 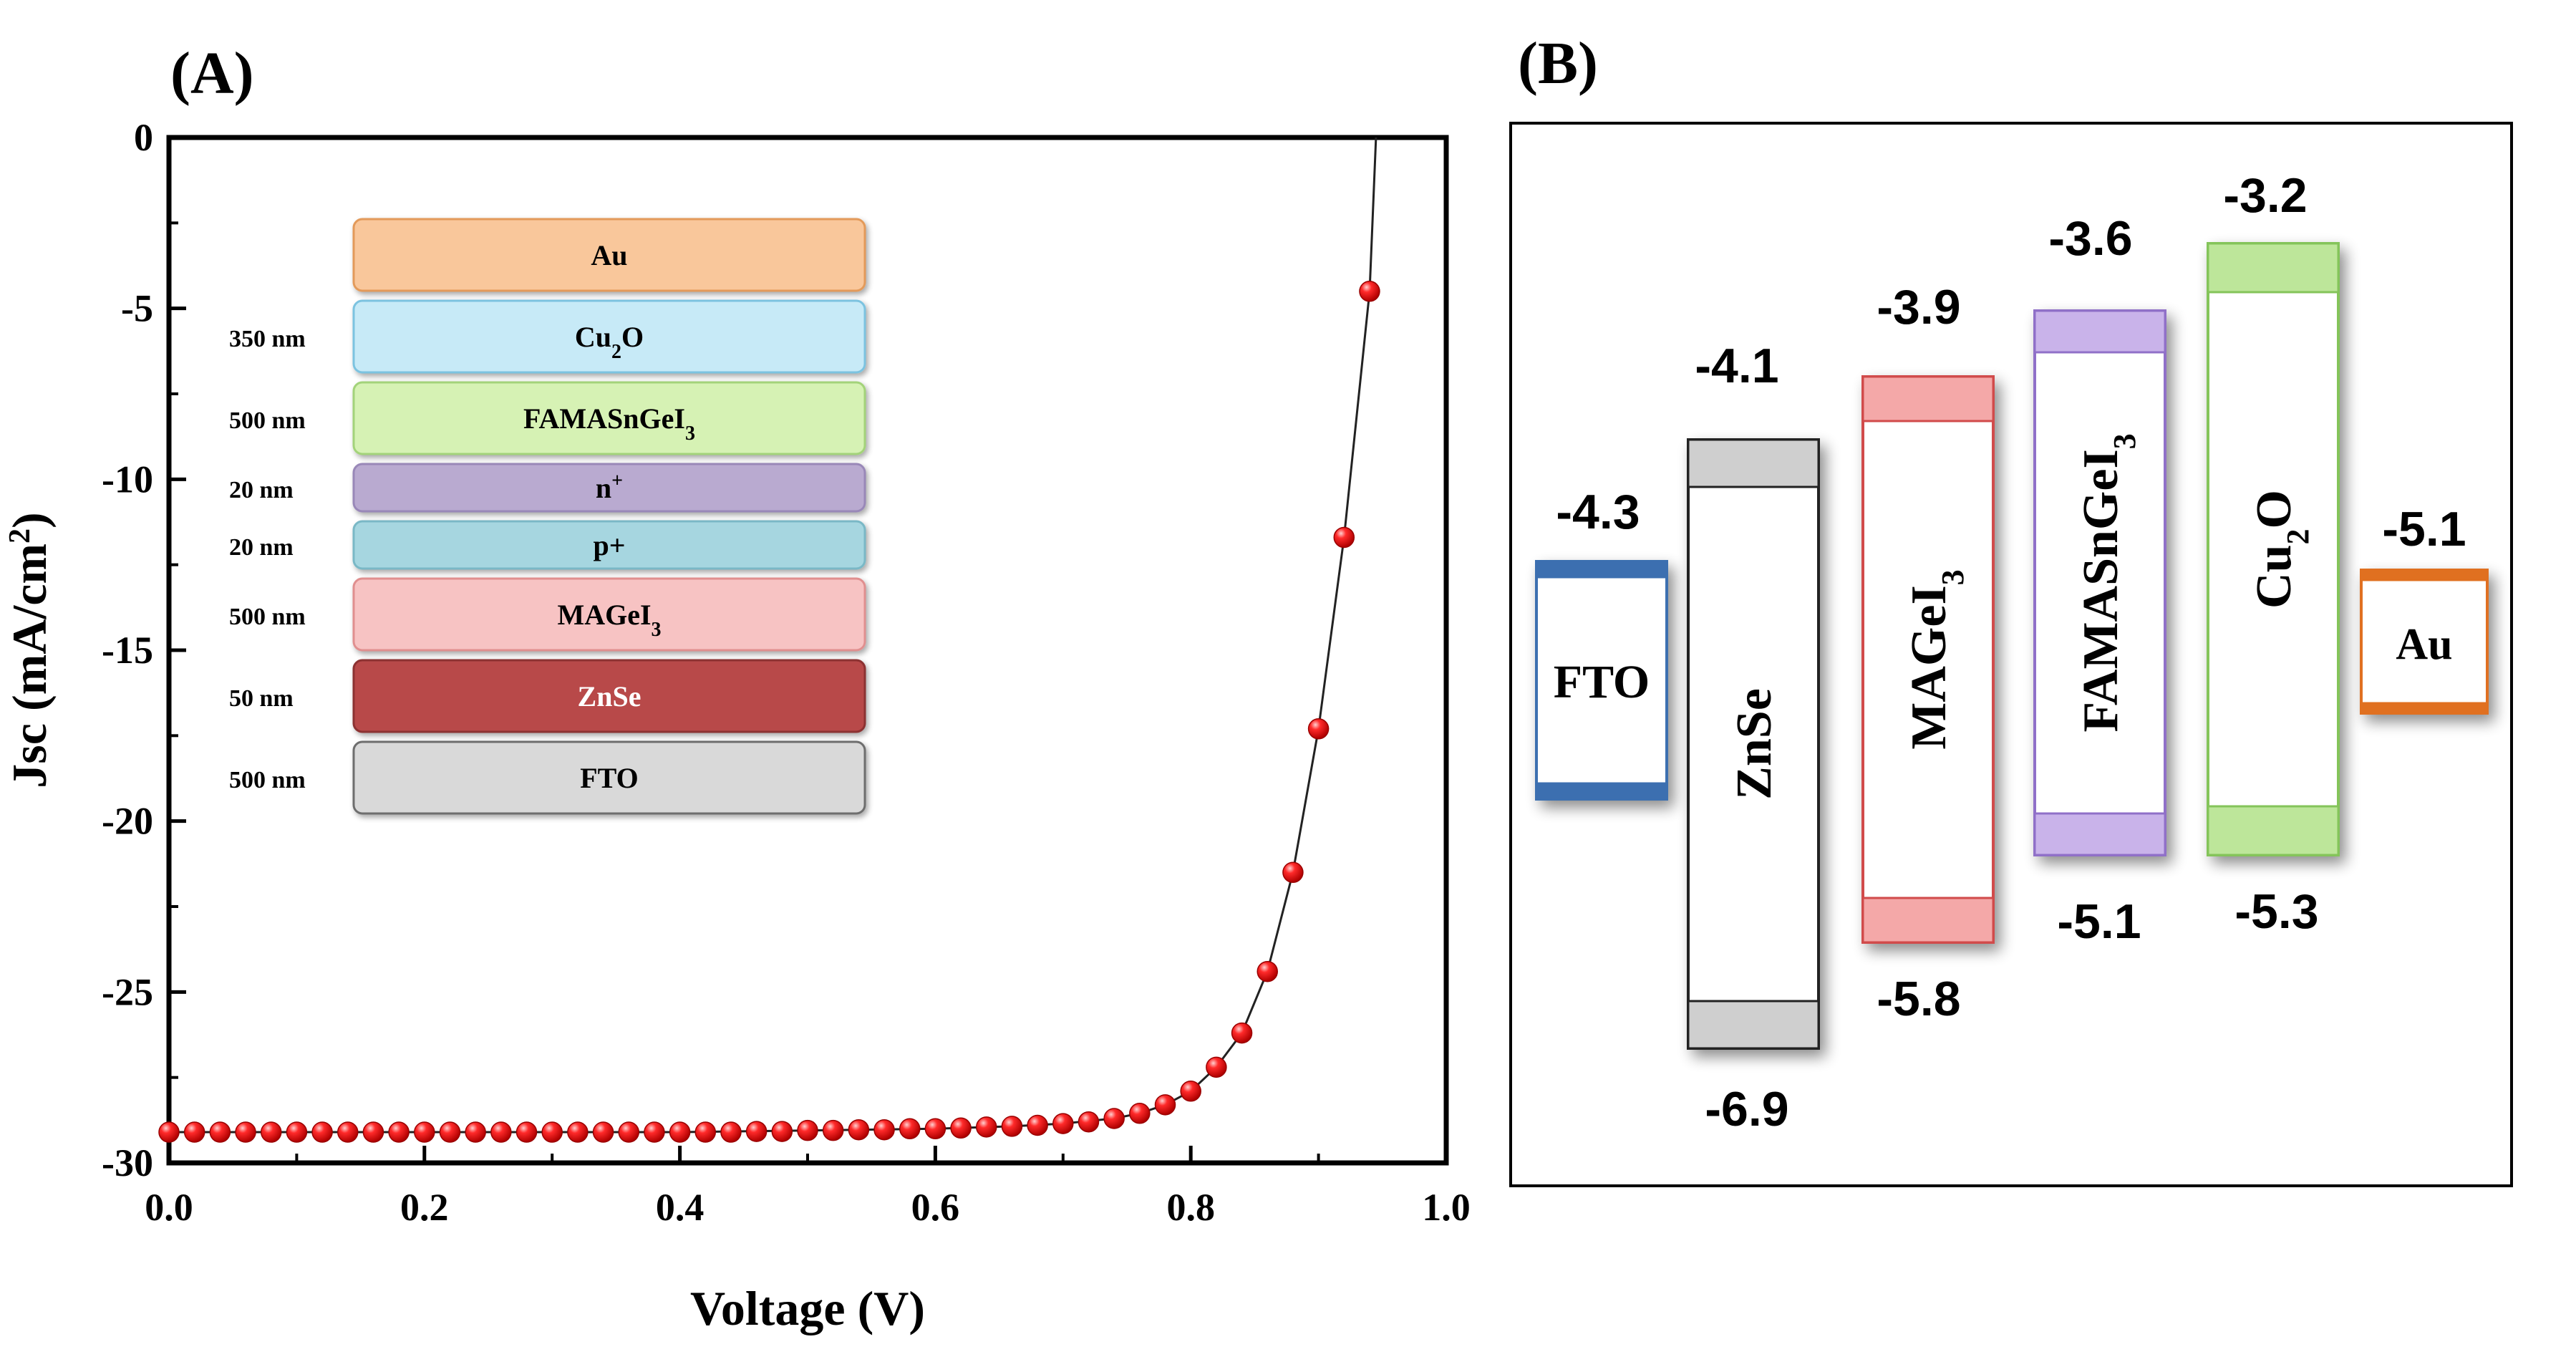 What do you see at coordinates (2281, 550) in the screenshot?
I see `band-material-label: Cu2O` at bounding box center [2281, 550].